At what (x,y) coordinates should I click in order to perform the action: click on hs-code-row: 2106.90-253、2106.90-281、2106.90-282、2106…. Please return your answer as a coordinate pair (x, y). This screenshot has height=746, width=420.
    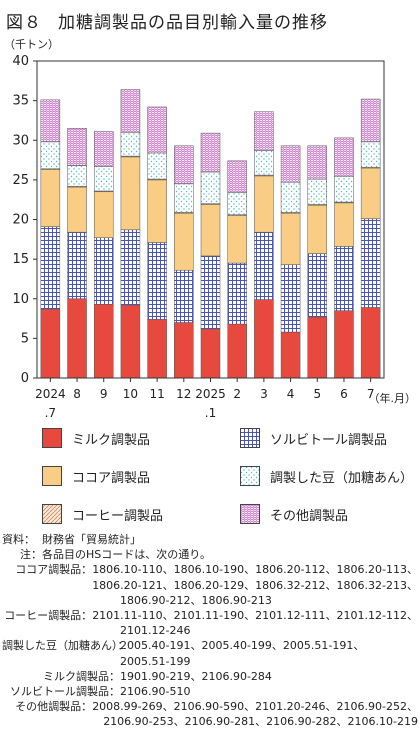
    Looking at the image, I should click on (210, 721).